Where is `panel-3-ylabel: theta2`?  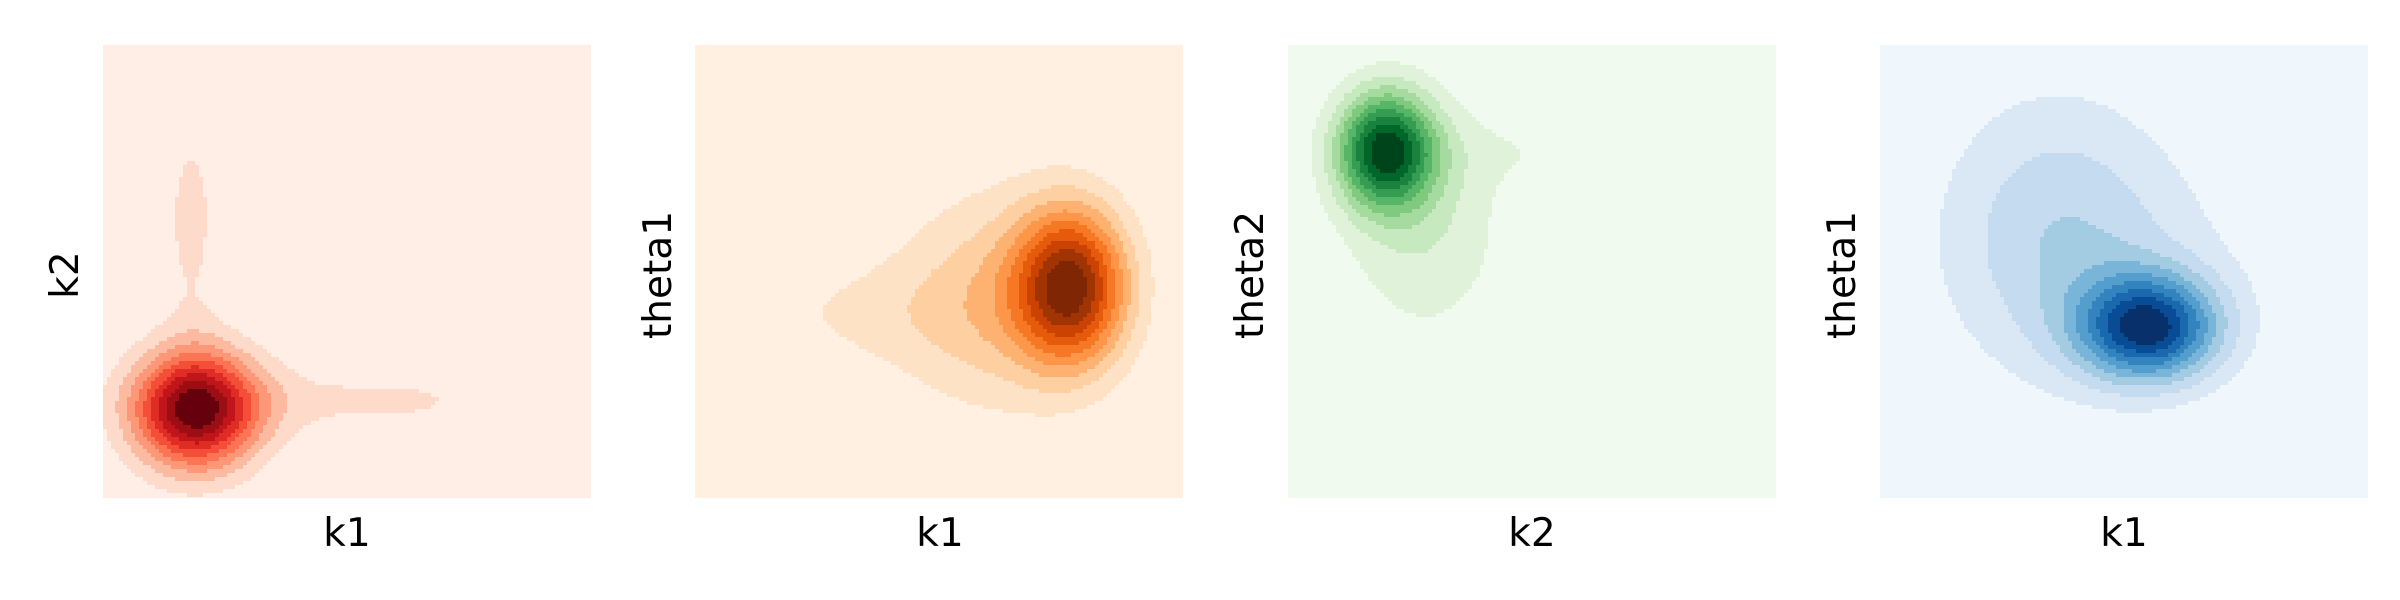
panel-3-ylabel: theta2 is located at coordinates (1250, 275).